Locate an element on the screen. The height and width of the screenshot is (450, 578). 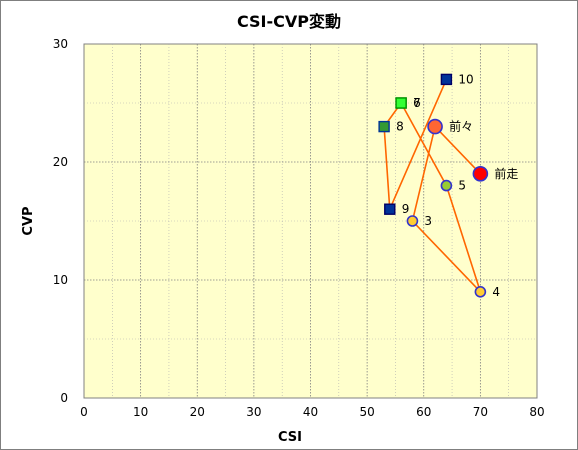
series-markers is located at coordinates (433, 185).